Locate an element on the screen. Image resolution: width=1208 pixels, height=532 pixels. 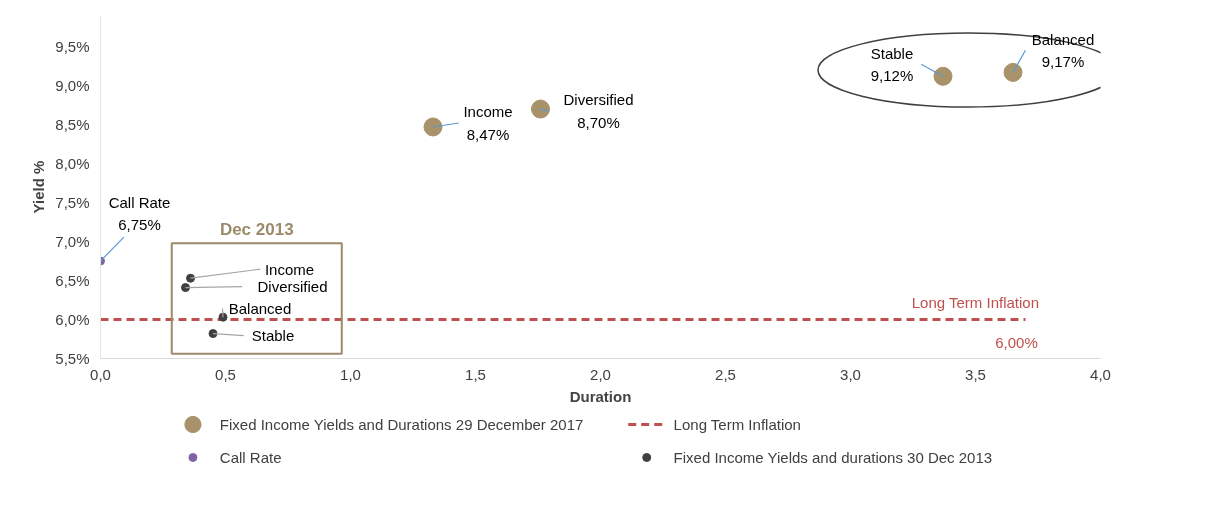
y-tick-label: 8,5% is located at coordinates (72, 125).